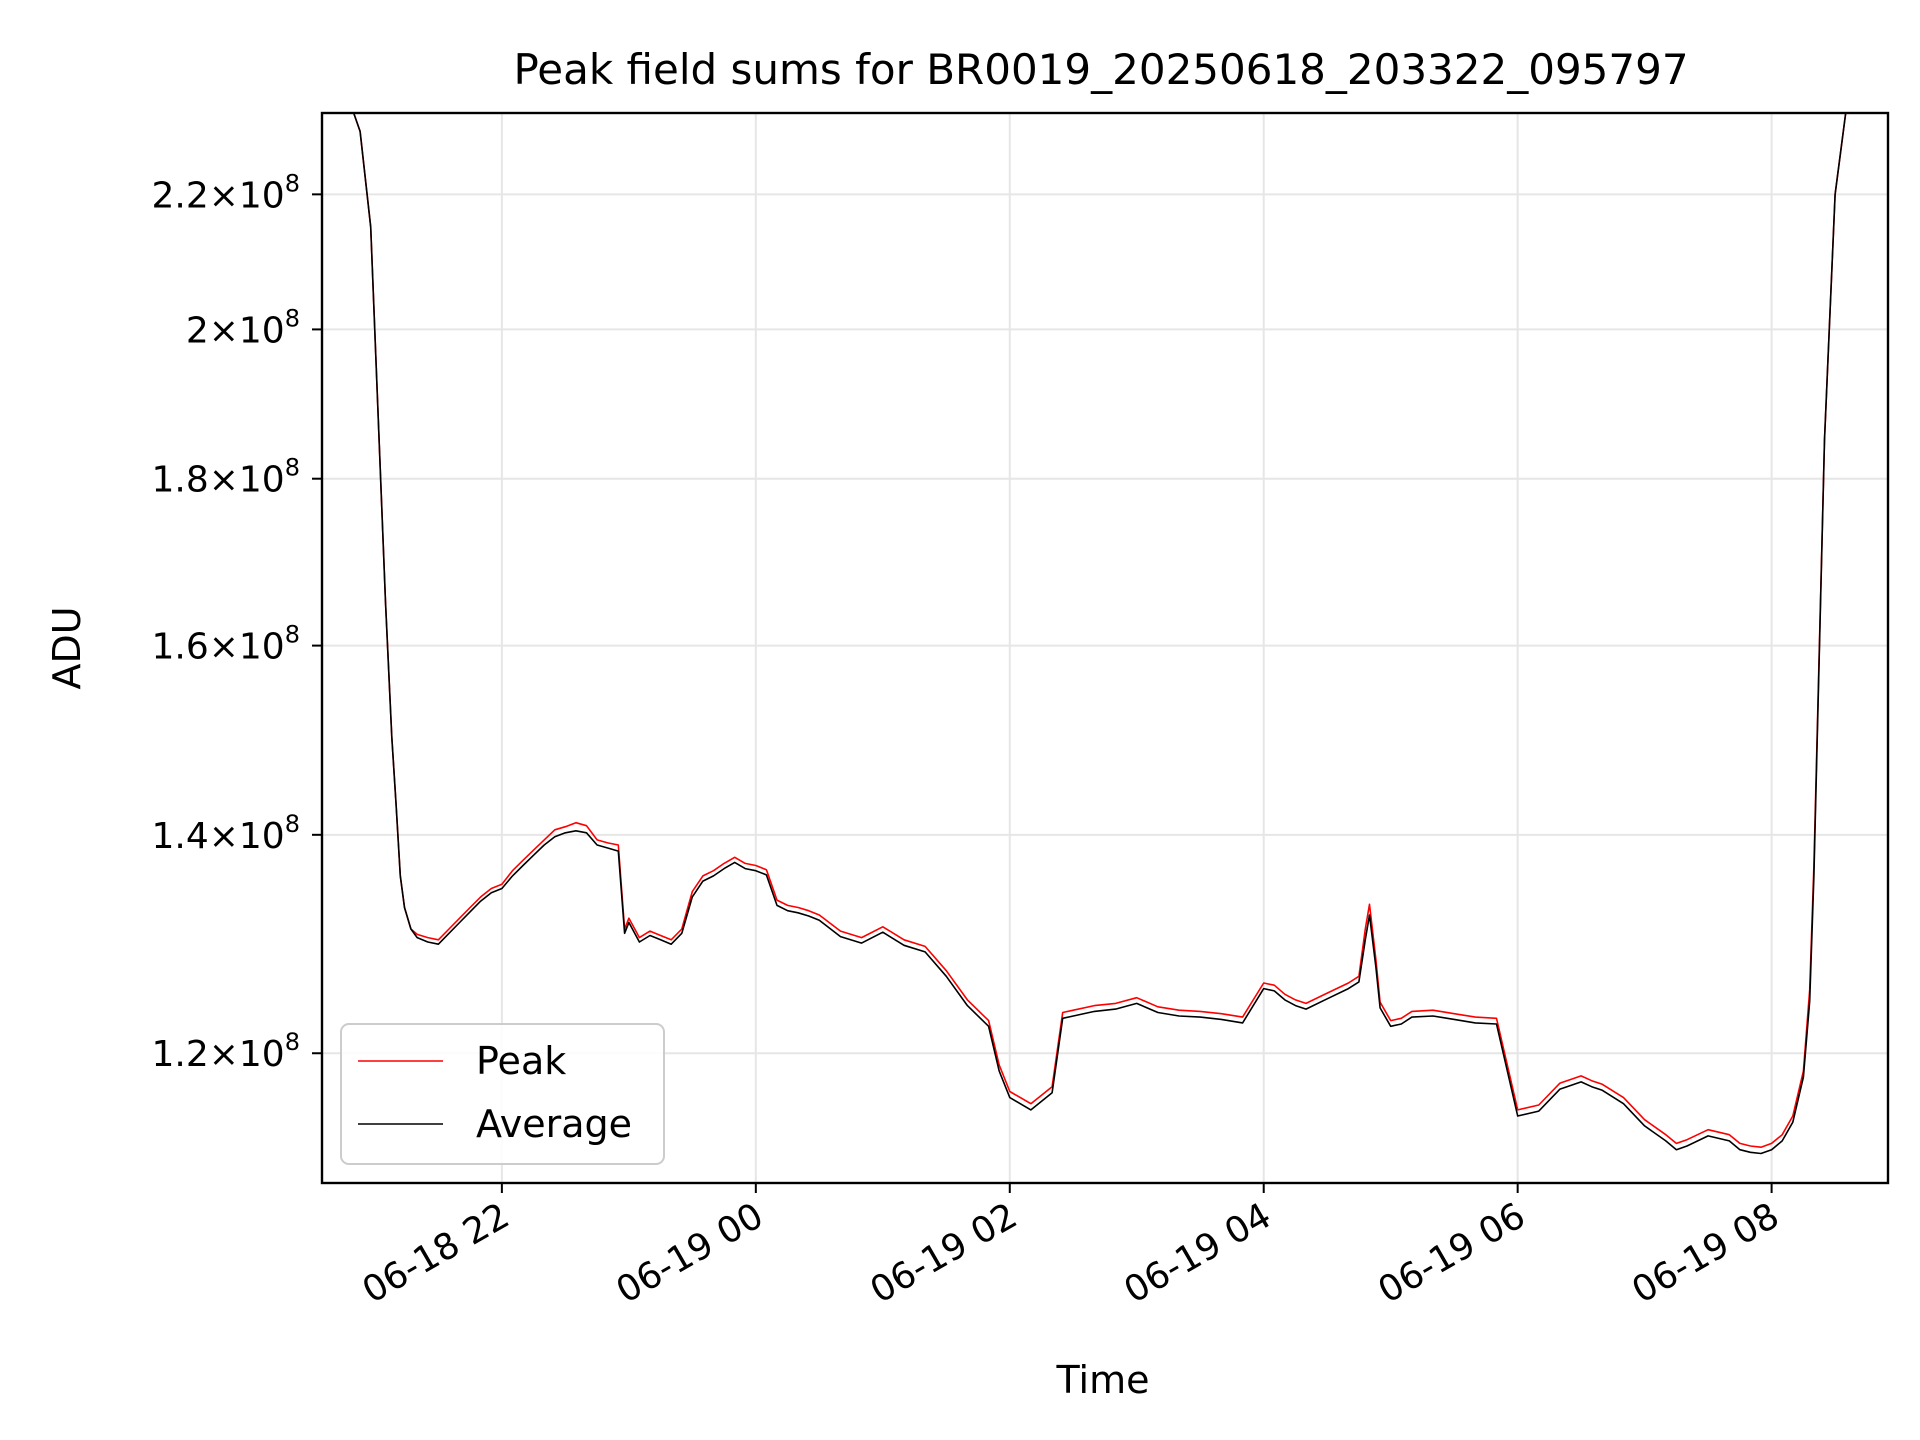 The image size is (1920, 1440). Describe the element at coordinates (243, 327) in the screenshot. I see `y-tick-label: 2×108` at that location.